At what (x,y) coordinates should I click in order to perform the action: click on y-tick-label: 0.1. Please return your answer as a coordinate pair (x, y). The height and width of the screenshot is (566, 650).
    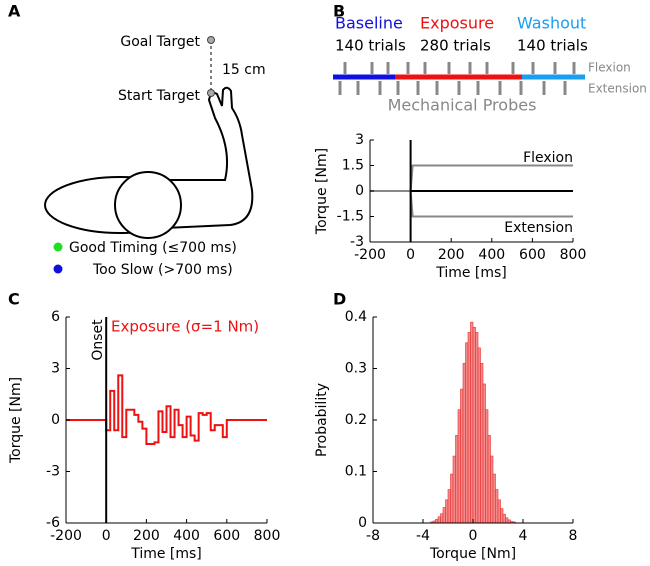
    Looking at the image, I should click on (356, 472).